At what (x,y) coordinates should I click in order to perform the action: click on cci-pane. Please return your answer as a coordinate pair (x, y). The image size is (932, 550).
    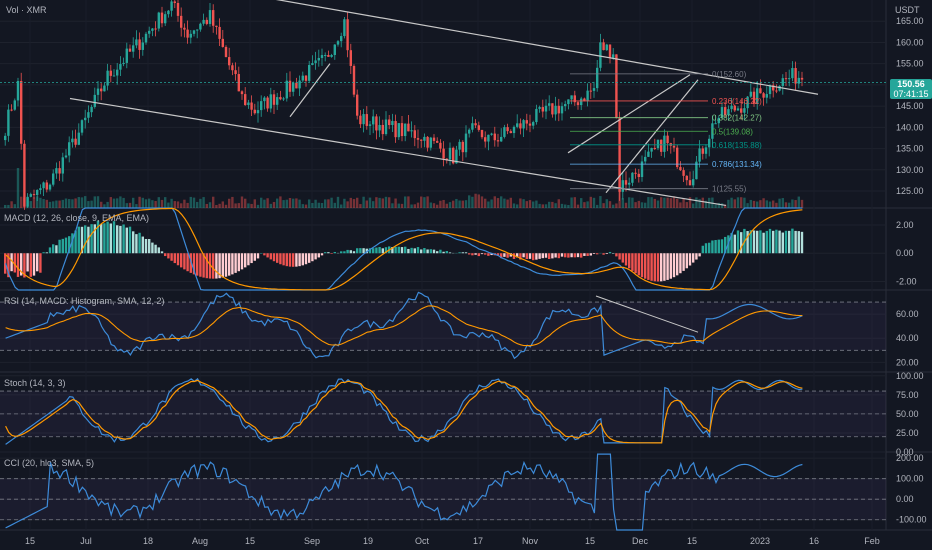
    Looking at the image, I should click on (443, 492).